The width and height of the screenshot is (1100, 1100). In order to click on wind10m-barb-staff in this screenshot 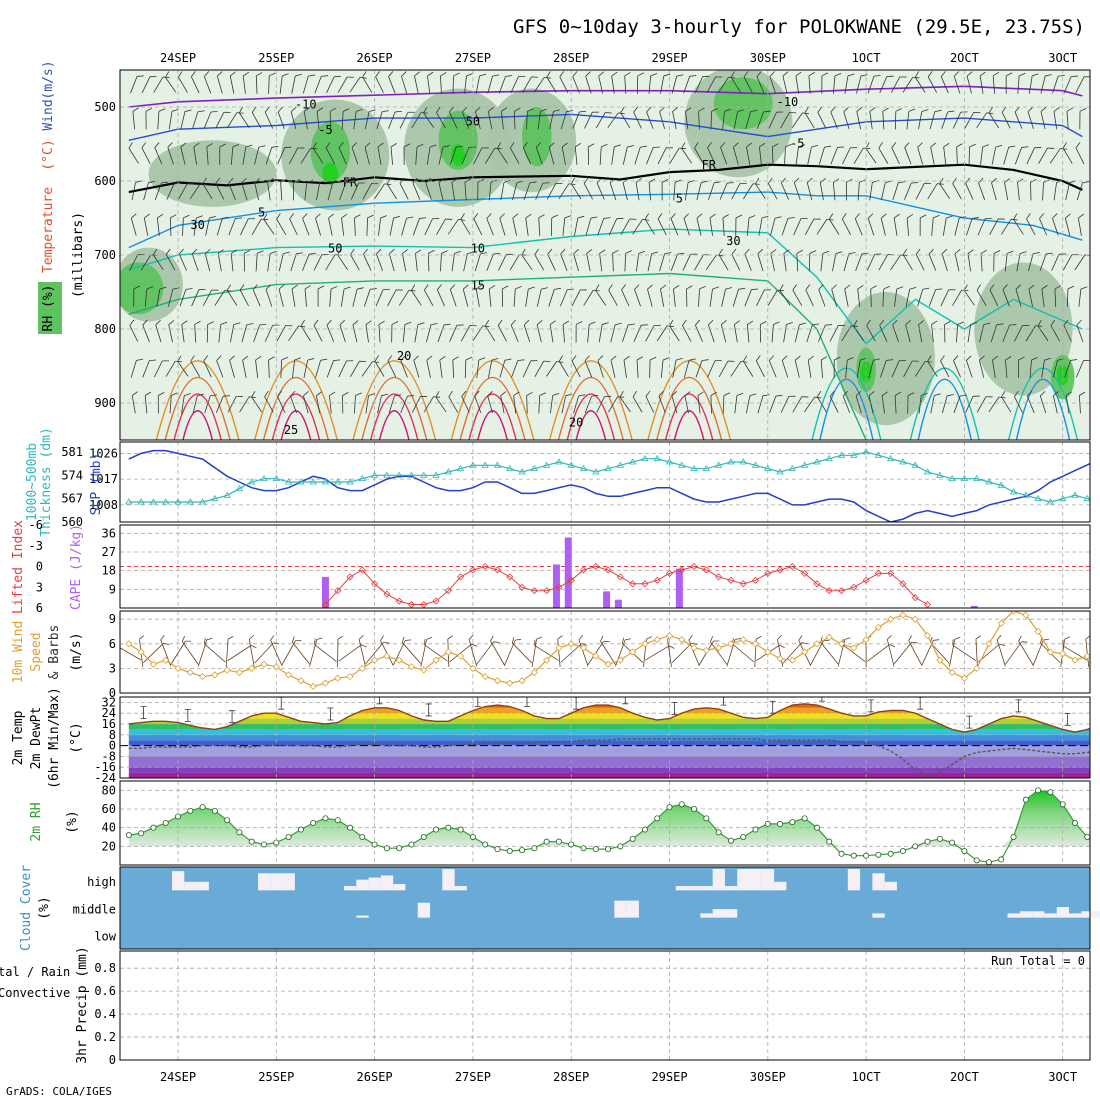, I will do `click(669, 653)`.